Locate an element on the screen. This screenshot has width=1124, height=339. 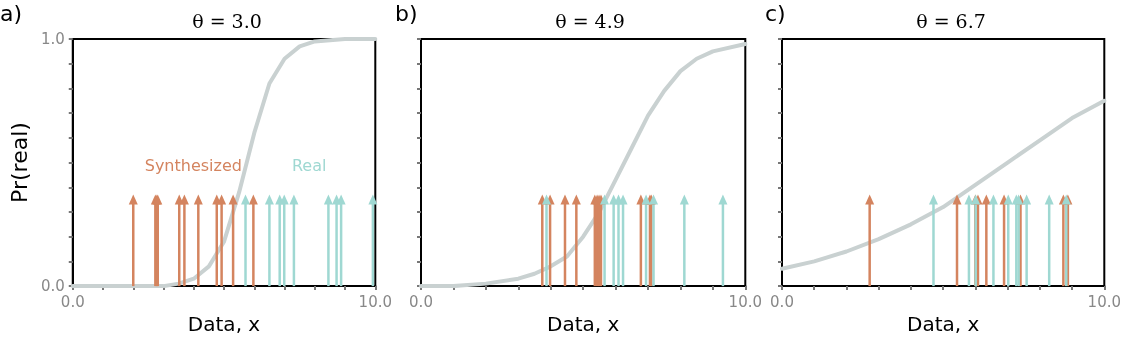
chart-title: θ = 4.9 is located at coordinates (590, 20).